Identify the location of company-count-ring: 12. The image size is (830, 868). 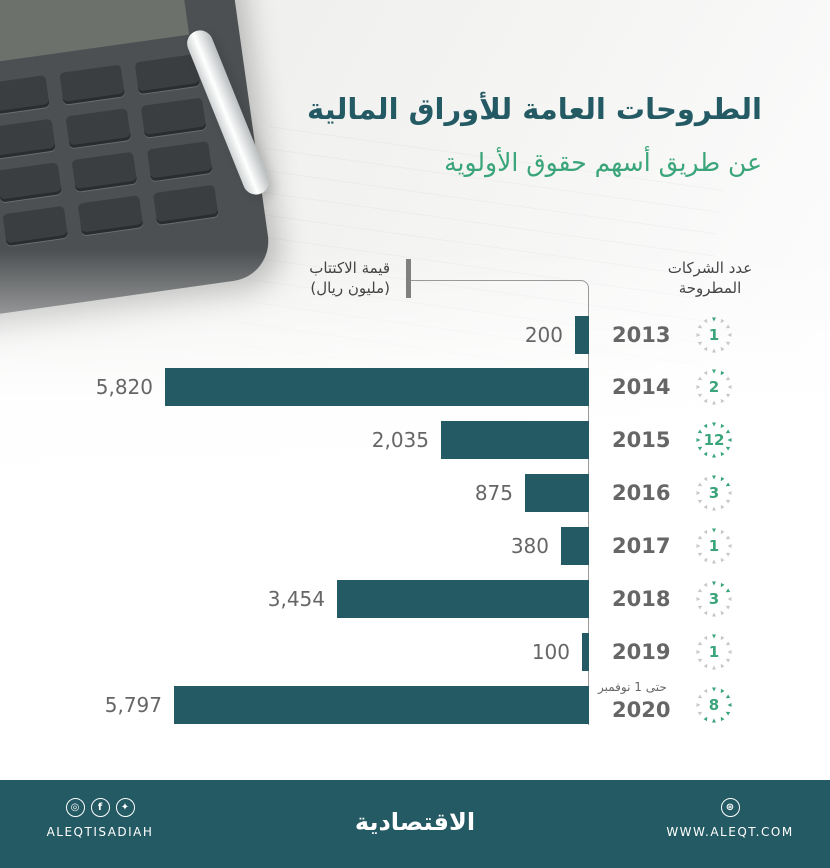
(714, 440).